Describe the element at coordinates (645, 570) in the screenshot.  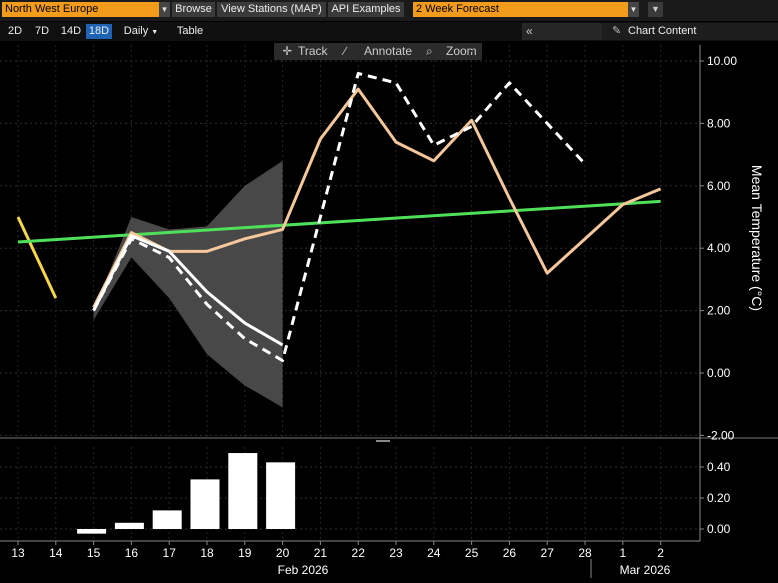
I see `month-label-mar: Mar 2026` at that location.